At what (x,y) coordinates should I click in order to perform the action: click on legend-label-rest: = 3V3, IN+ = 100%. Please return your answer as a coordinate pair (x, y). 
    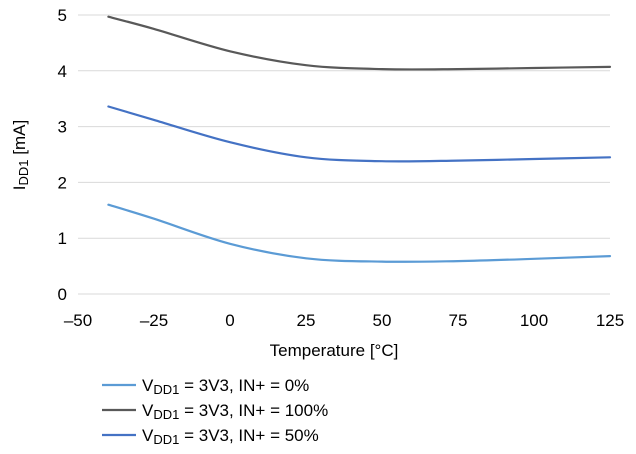
    Looking at the image, I should click on (253, 410).